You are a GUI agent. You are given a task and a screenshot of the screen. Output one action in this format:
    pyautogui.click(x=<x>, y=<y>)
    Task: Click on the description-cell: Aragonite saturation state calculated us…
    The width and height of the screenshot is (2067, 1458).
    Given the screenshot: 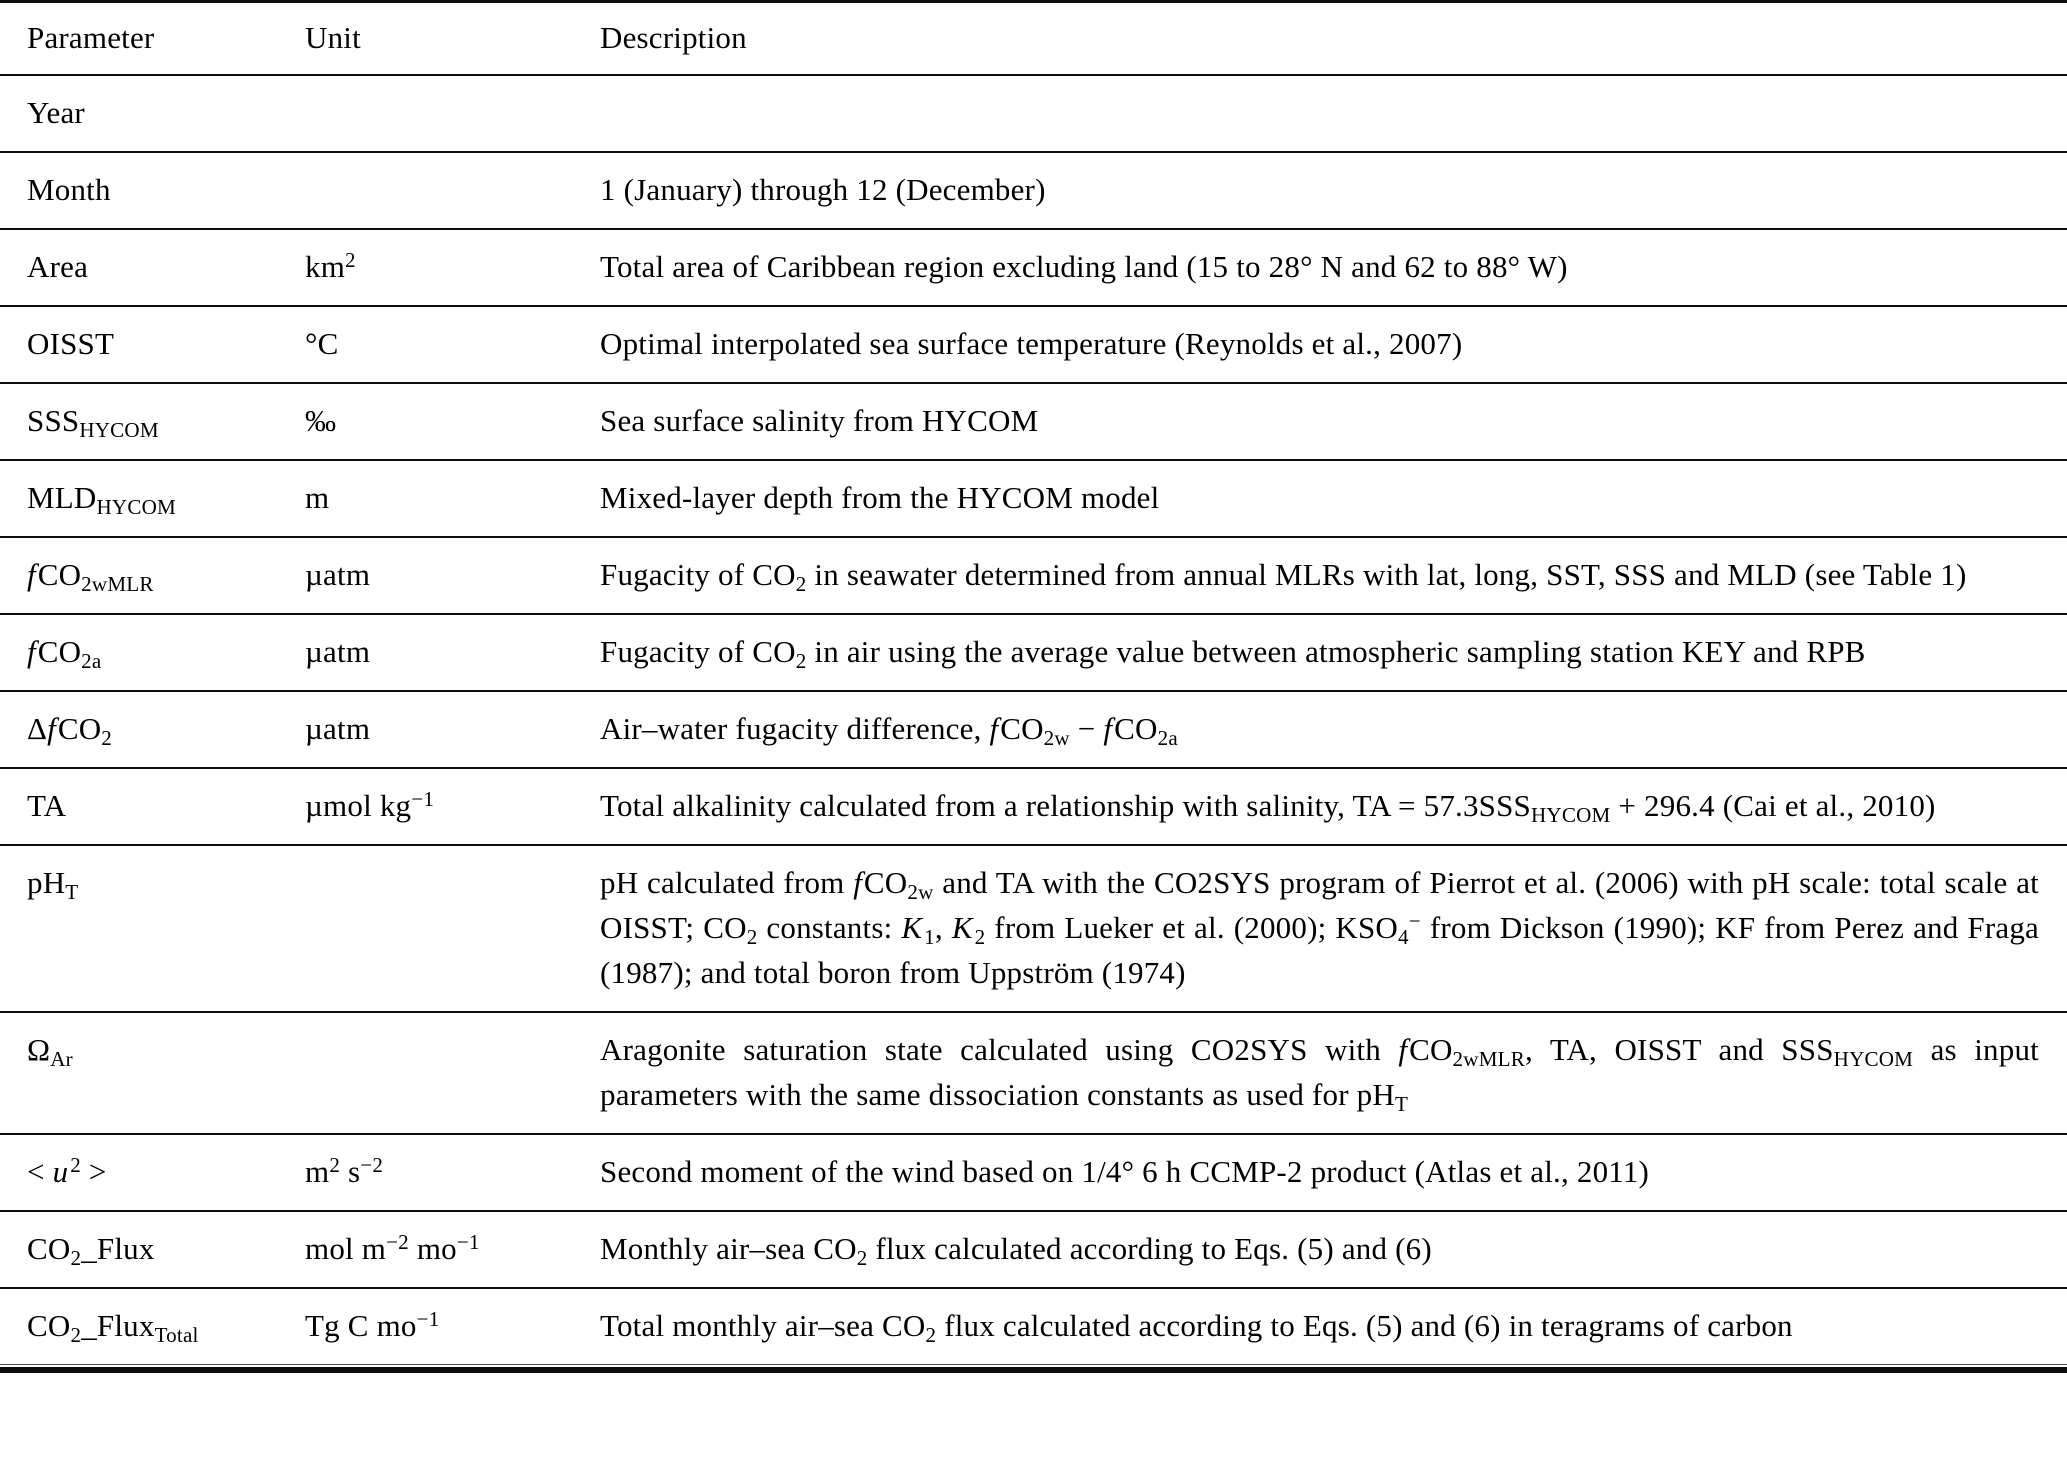 What is the action you would take?
    pyautogui.click(x=1319, y=1074)
    